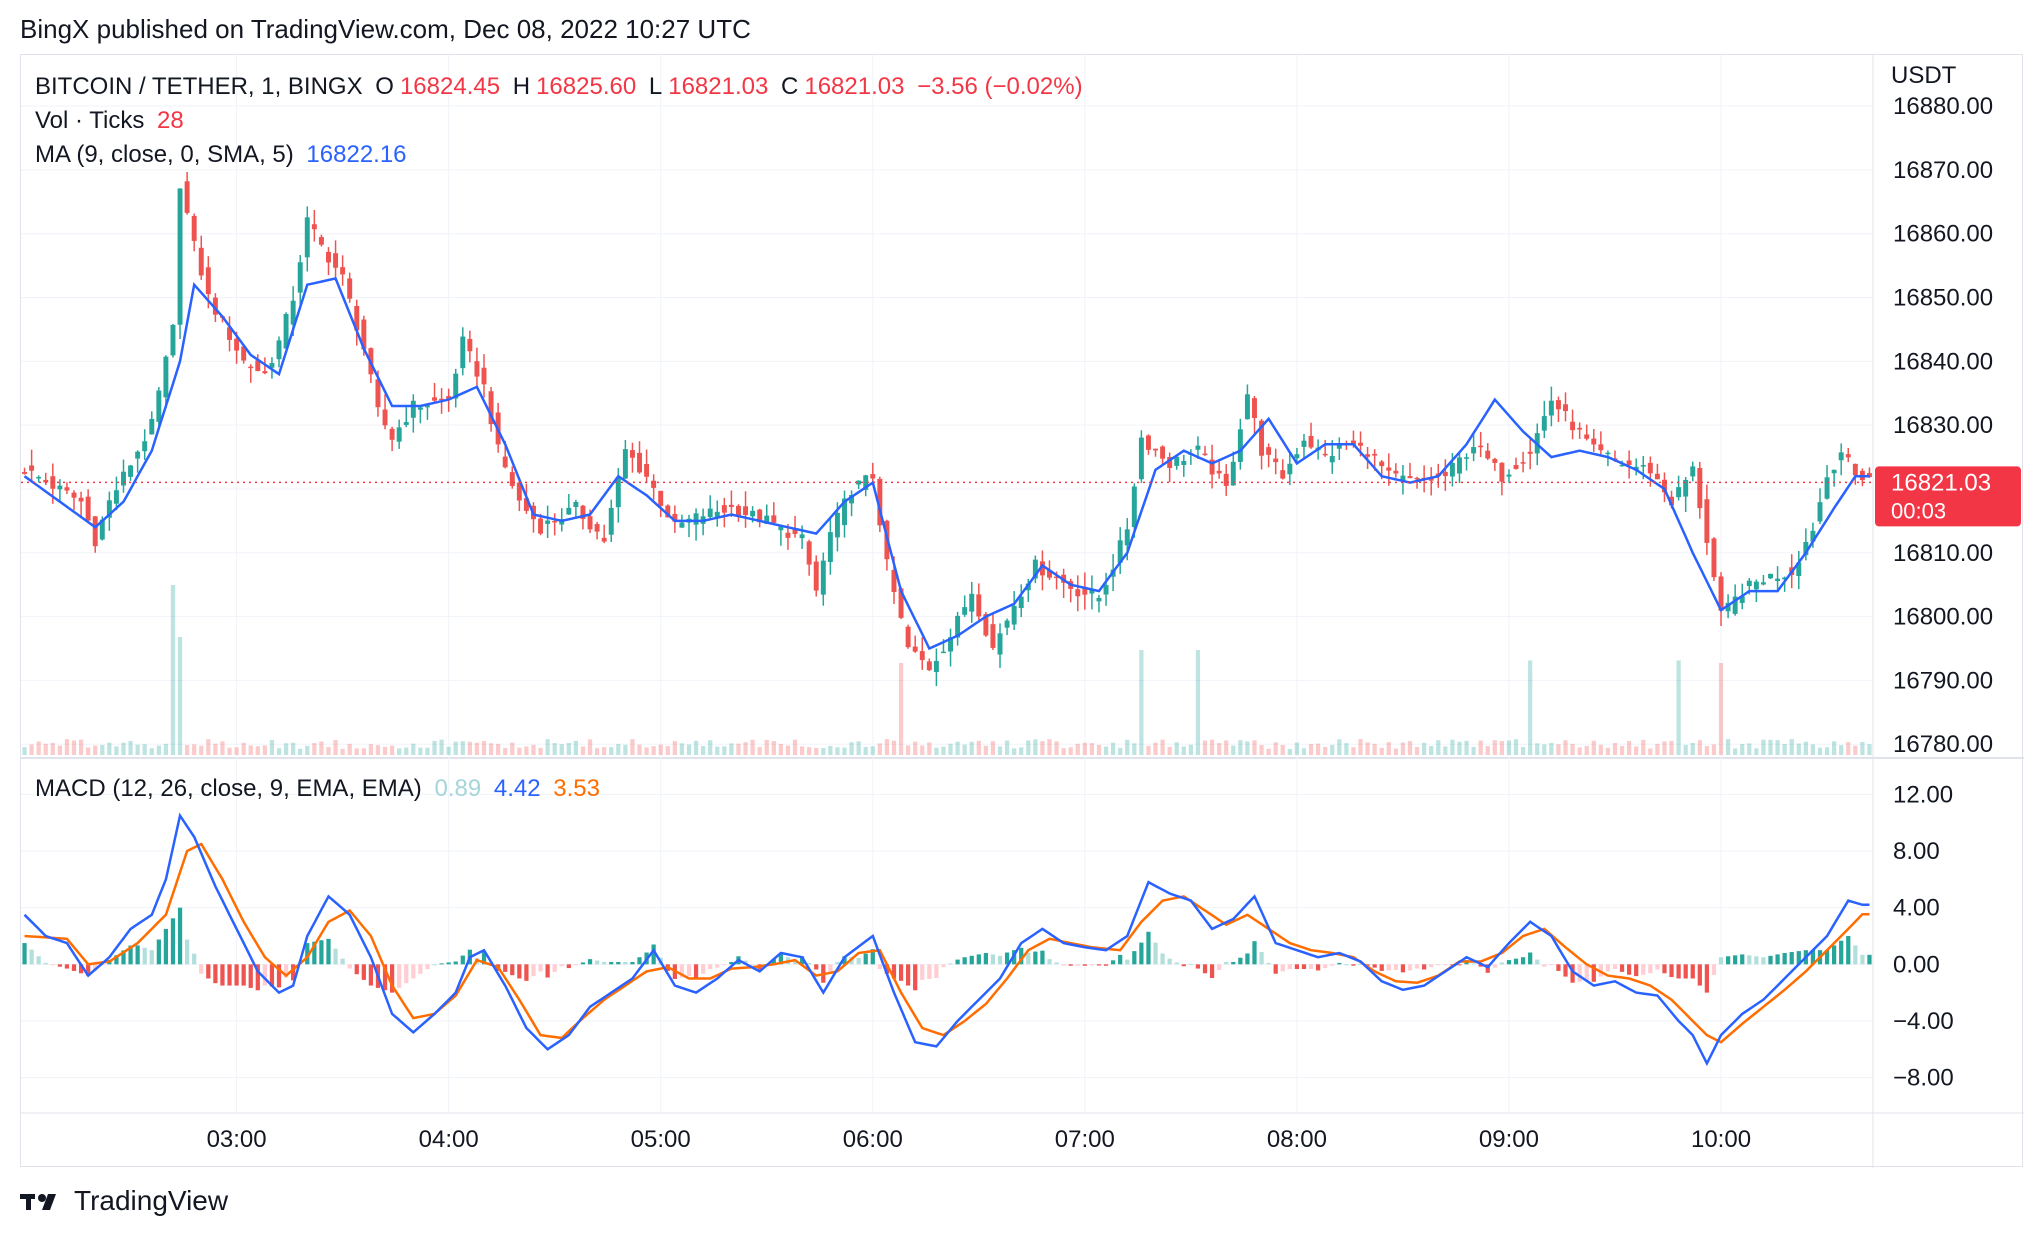 This screenshot has width=2044, height=1234. Describe the element at coordinates (450, 86) in the screenshot. I see `ohlc-open: 16824.45` at that location.